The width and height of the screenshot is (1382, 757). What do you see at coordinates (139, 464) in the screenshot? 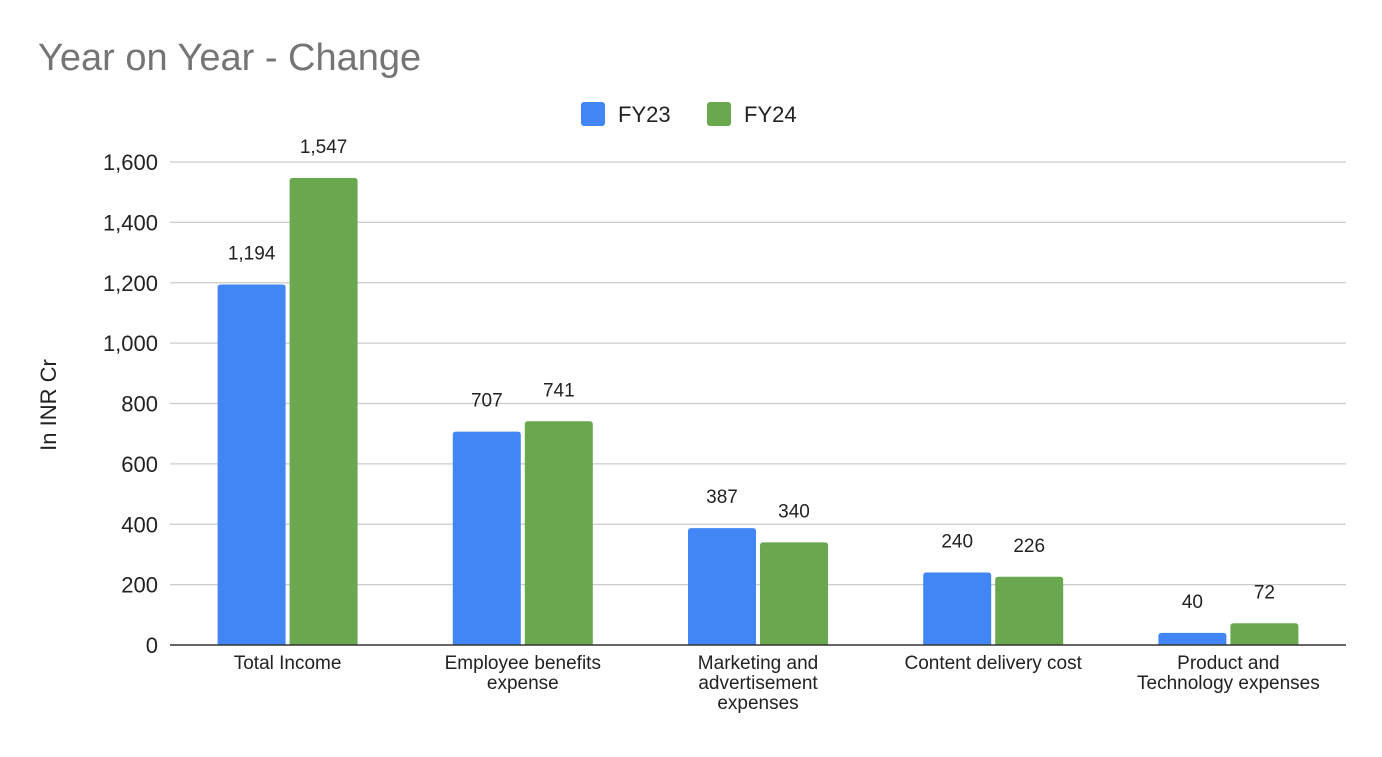
I see `y-tick-label: 600` at bounding box center [139, 464].